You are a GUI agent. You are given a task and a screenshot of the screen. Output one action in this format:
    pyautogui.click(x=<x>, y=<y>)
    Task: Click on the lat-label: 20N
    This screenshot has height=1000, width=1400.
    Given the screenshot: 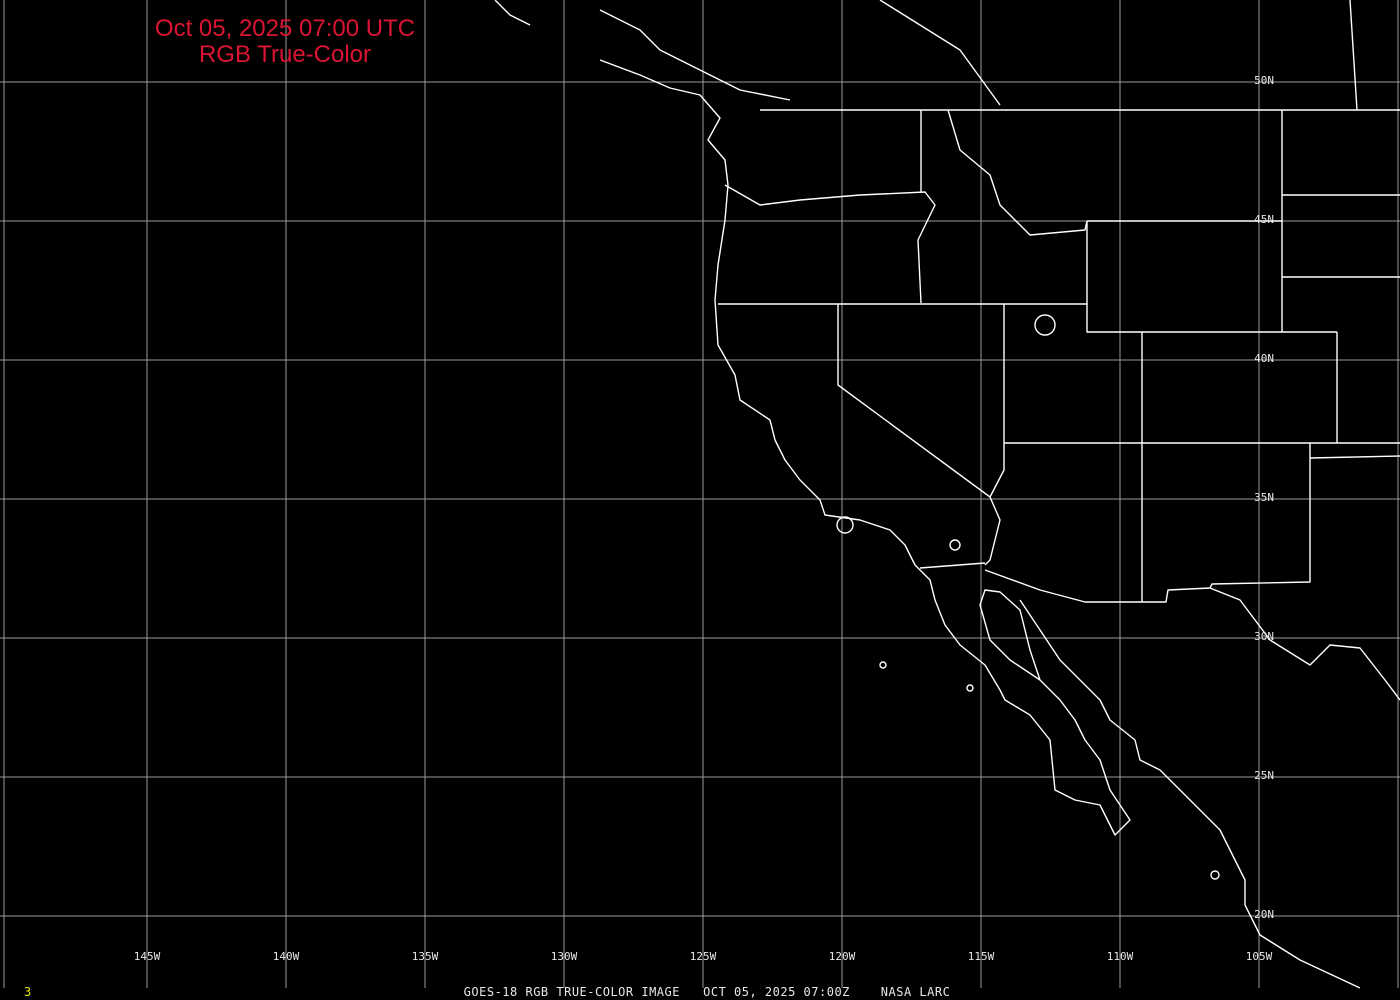 What is the action you would take?
    pyautogui.click(x=1264, y=914)
    